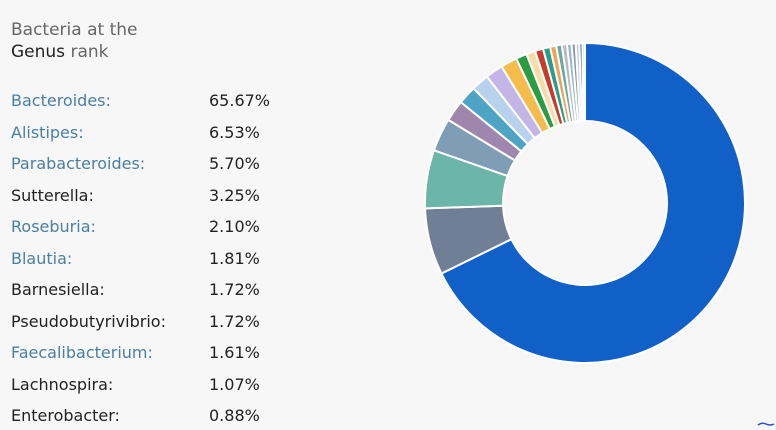 This screenshot has width=776, height=430. What do you see at coordinates (234, 195) in the screenshot?
I see `legend-percentage: 3.25%` at bounding box center [234, 195].